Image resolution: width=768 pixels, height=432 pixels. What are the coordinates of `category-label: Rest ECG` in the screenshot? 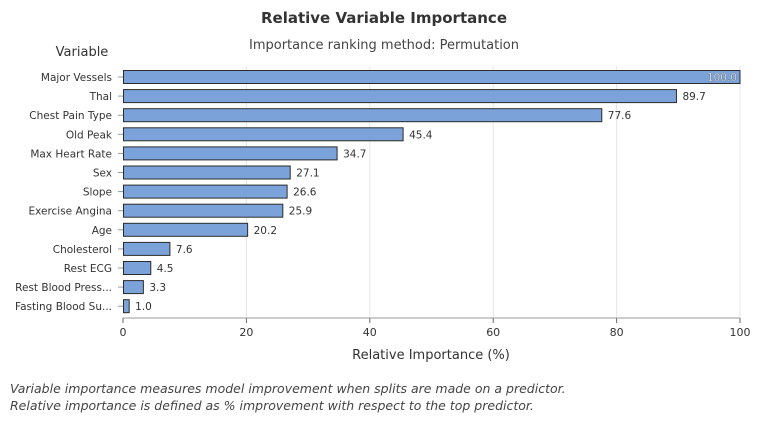 It's located at (88, 269).